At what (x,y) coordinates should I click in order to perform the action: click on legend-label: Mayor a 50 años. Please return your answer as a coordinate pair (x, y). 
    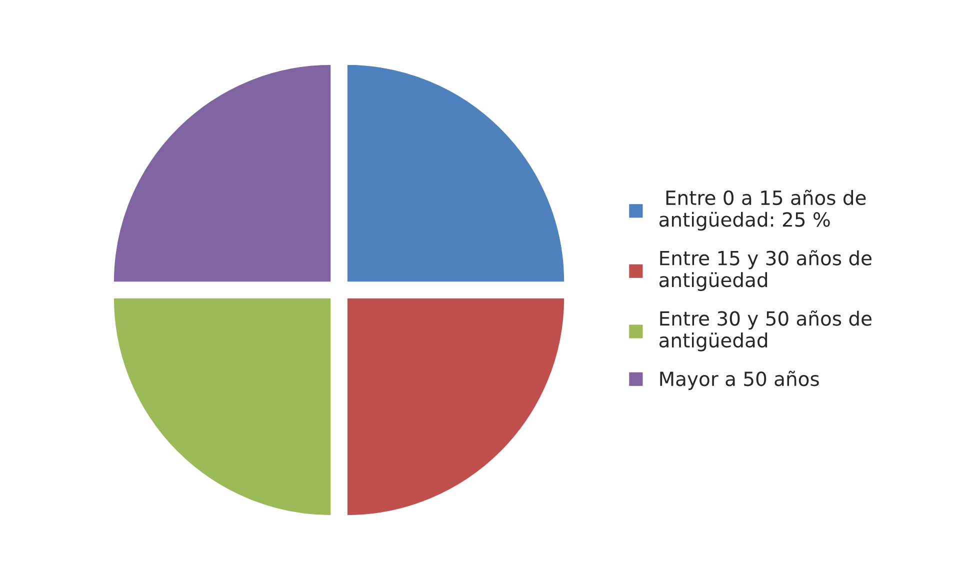
    Looking at the image, I should click on (739, 380).